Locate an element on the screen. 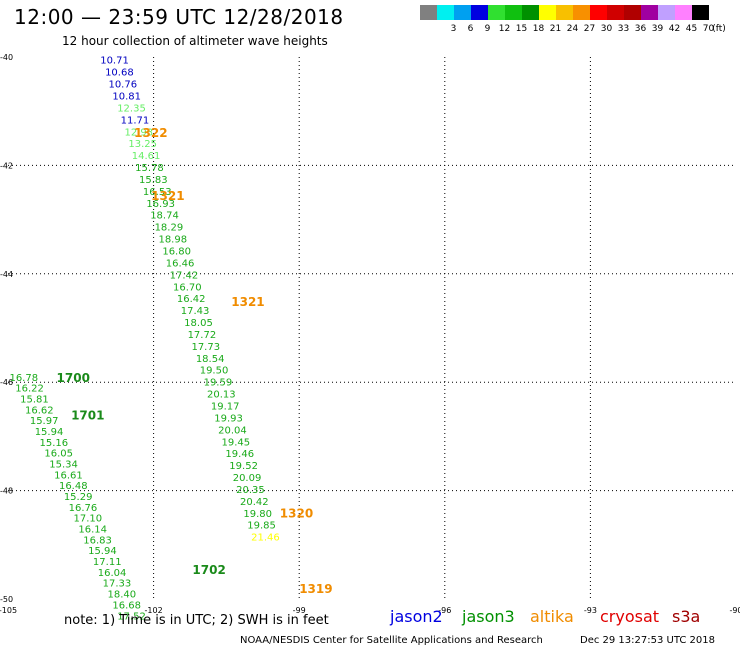 The image size is (740, 650). scale-label: 3 is located at coordinates (453, 29).